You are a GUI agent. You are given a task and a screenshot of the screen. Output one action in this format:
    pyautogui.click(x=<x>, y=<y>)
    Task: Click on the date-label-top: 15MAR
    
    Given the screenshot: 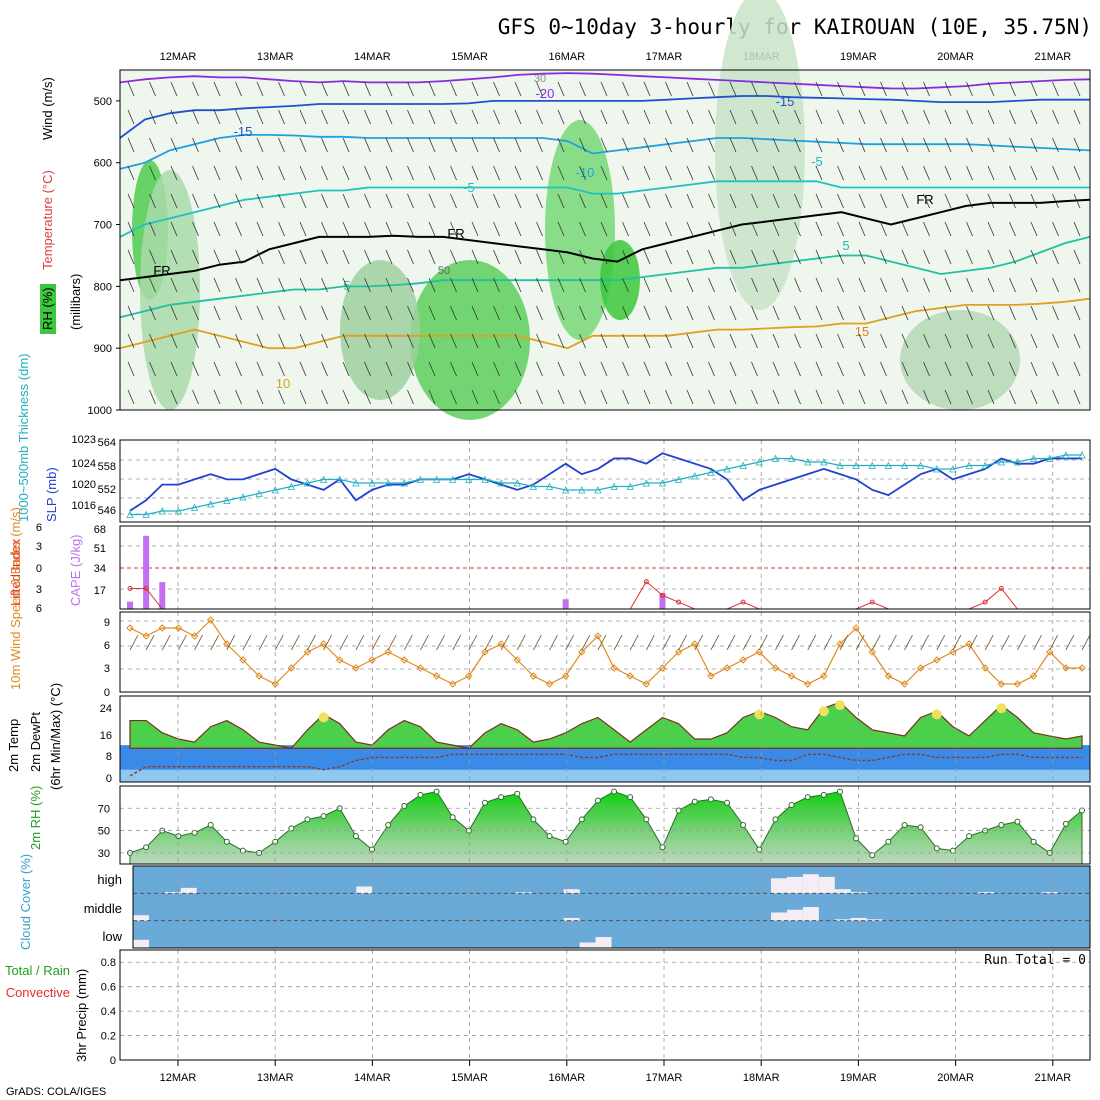 What is the action you would take?
    pyautogui.click(x=469, y=57)
    